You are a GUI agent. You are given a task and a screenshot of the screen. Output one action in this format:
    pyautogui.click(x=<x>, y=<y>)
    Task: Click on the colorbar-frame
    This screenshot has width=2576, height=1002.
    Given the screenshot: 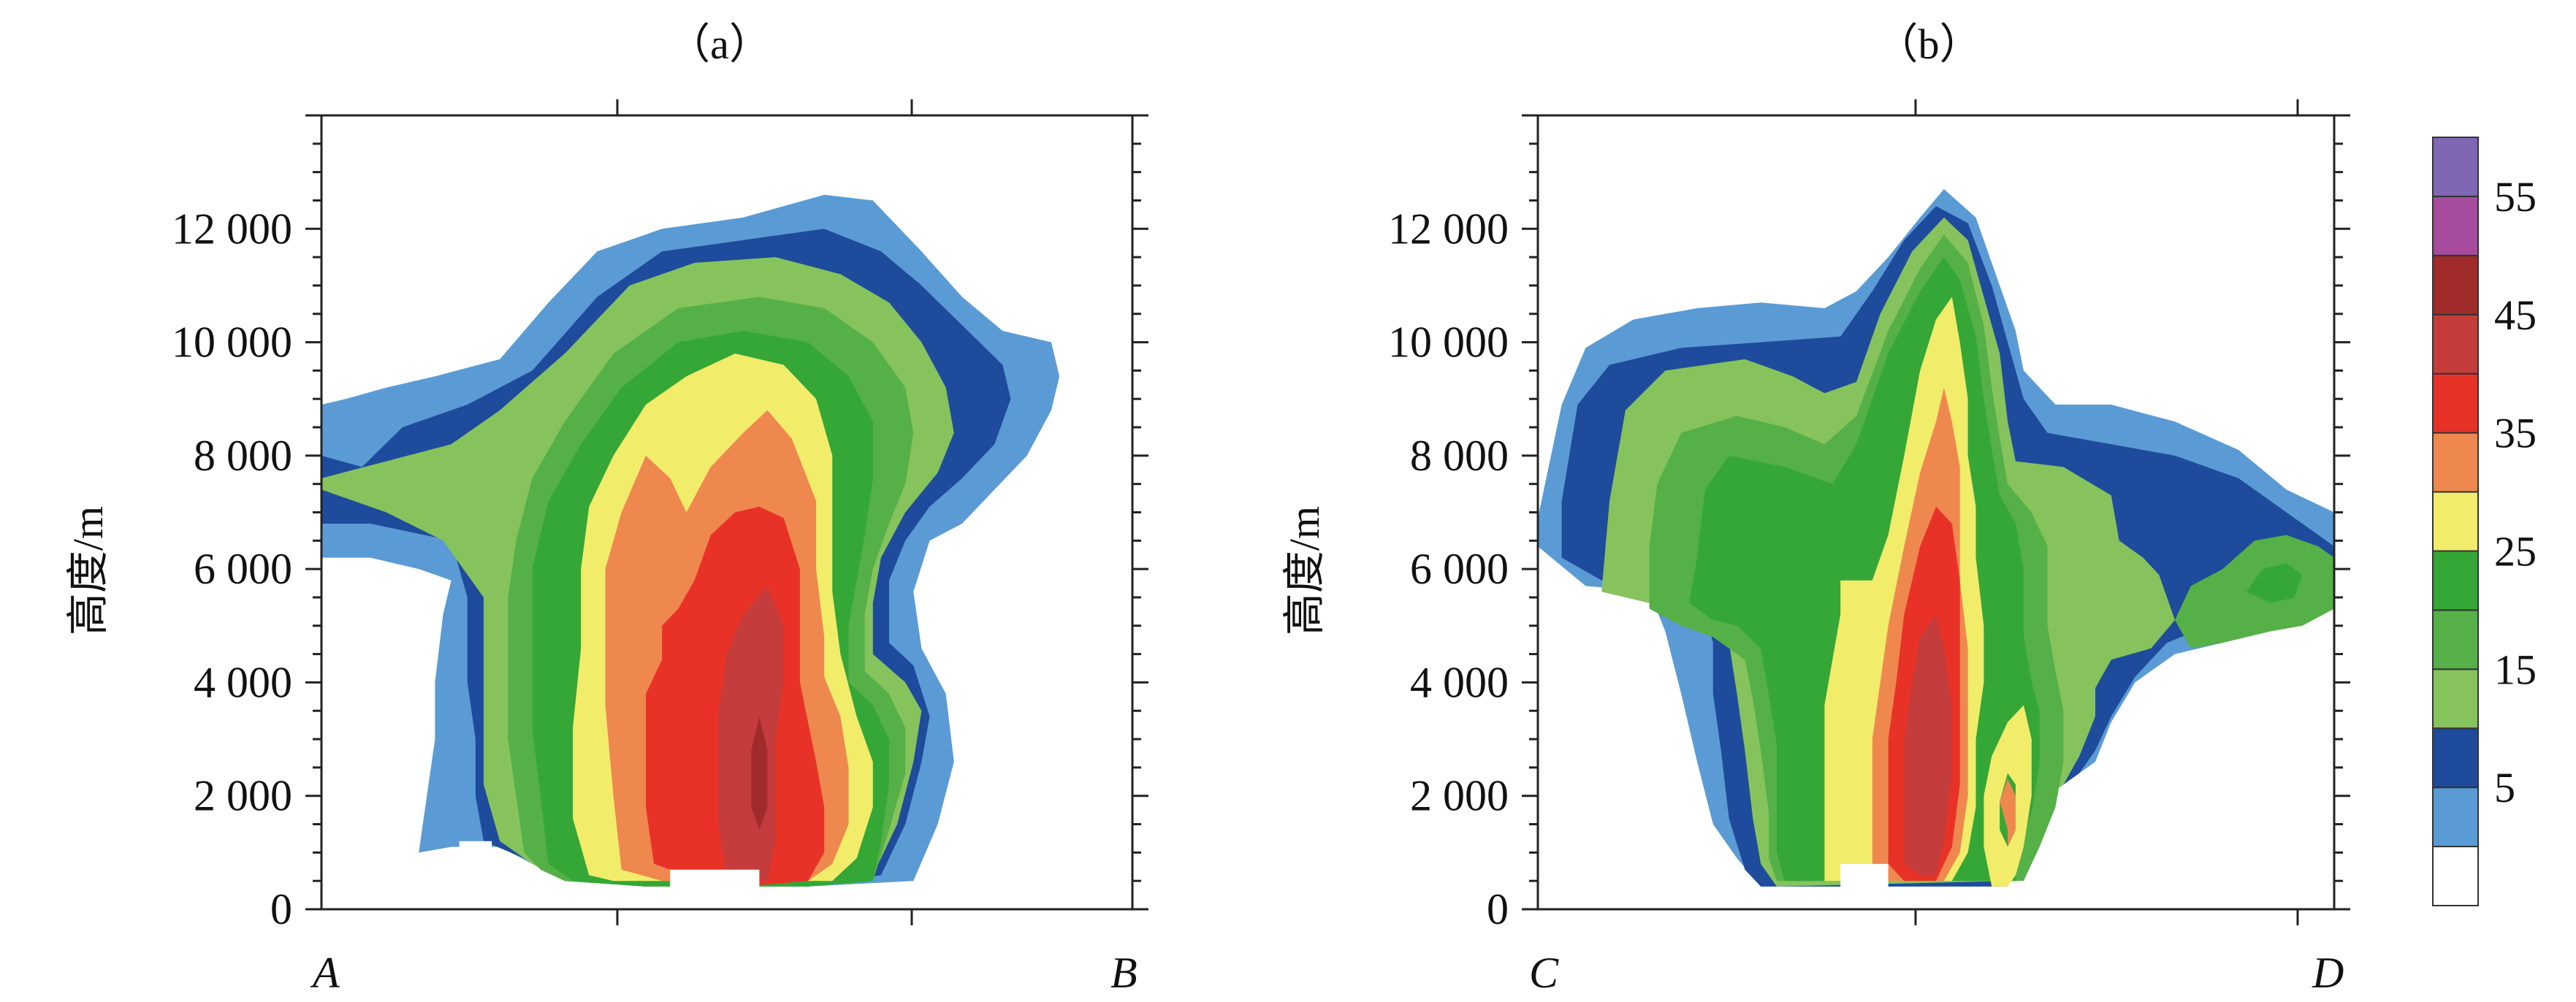 What is the action you would take?
    pyautogui.click(x=2455, y=521)
    